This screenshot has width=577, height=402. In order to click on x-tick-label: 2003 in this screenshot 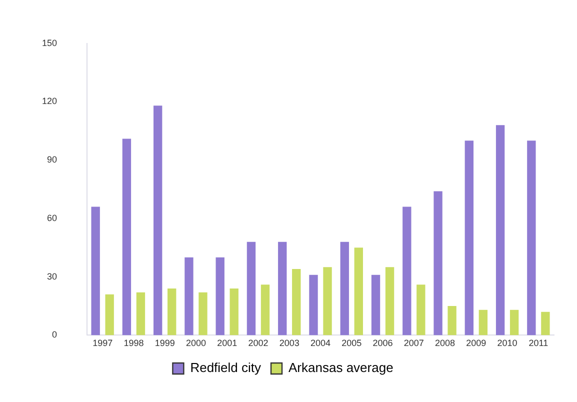, I will do `click(289, 343)`.